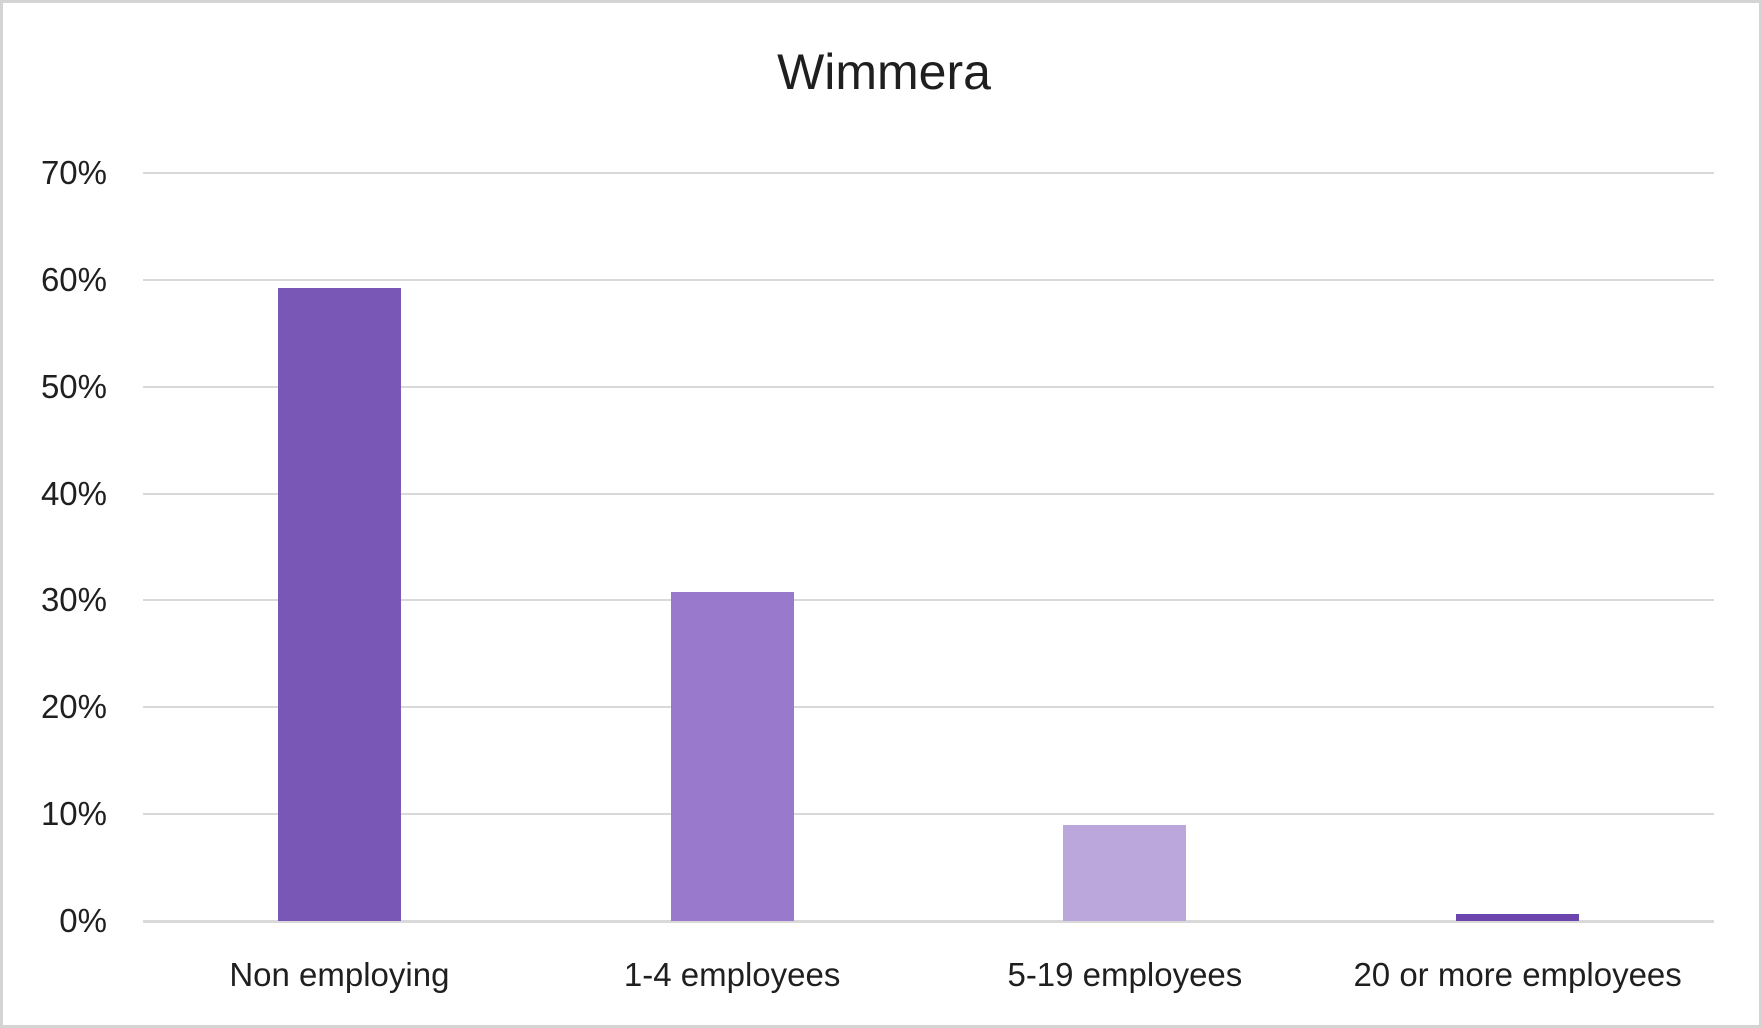  Describe the element at coordinates (73, 279) in the screenshot. I see `y-axis-tick-label: 60%` at that location.